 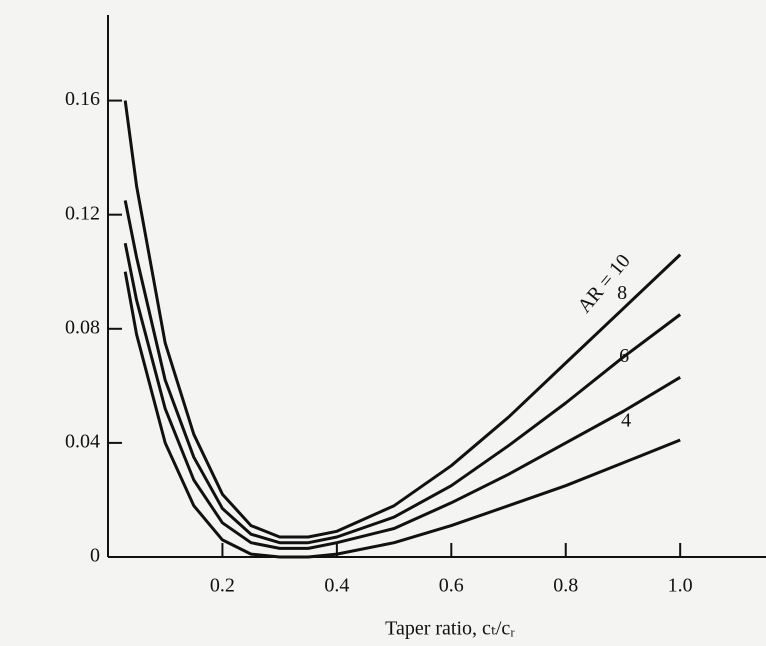 I want to click on x-tick-label: 0.8, so click(x=565, y=586).